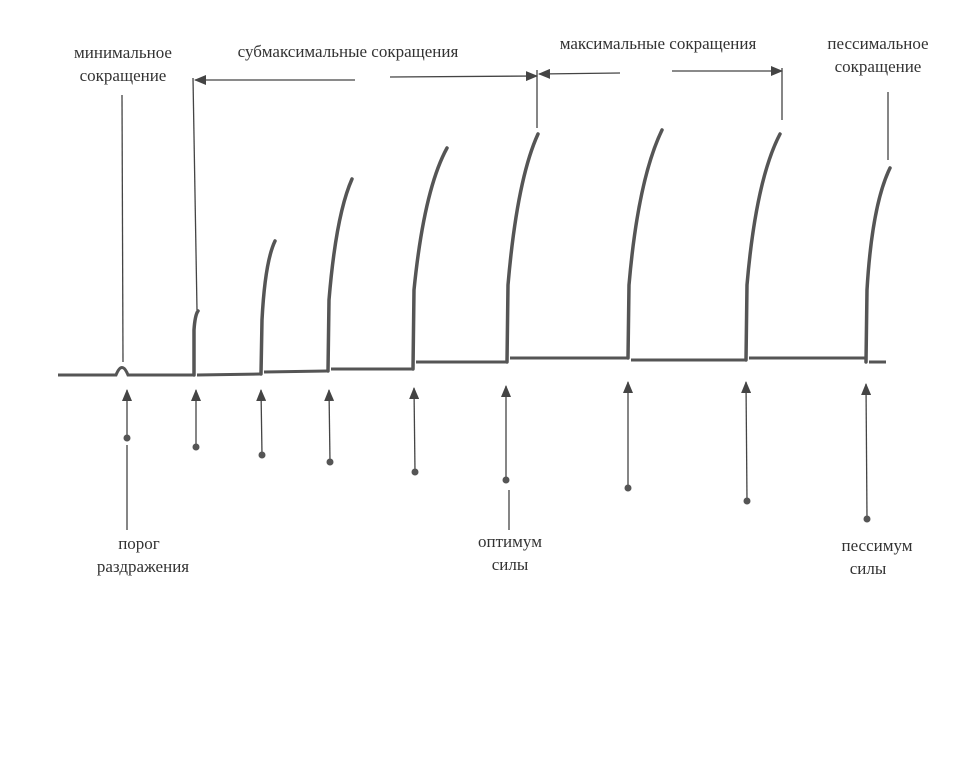 The height and width of the screenshot is (778, 958). I want to click on label: порог, so click(139, 543).